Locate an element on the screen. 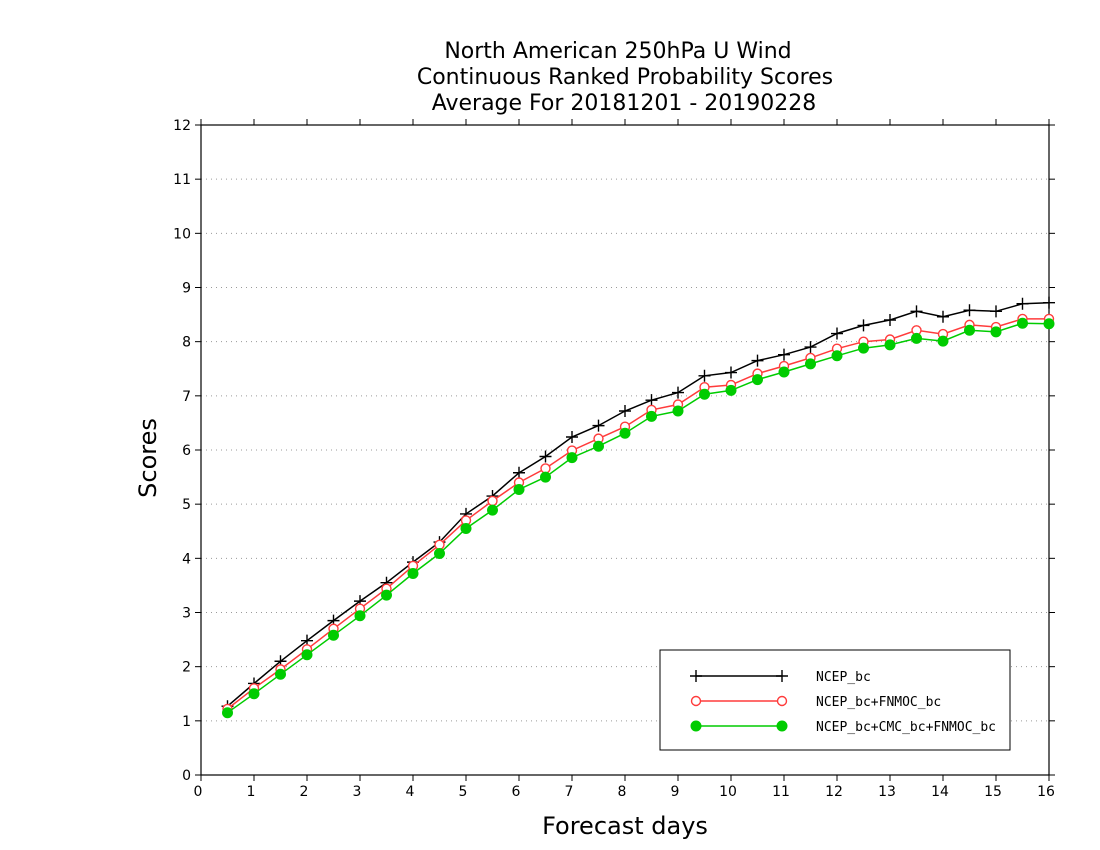 This screenshot has width=1100, height=850. x-tick-label-11: 11 is located at coordinates (781, 792).